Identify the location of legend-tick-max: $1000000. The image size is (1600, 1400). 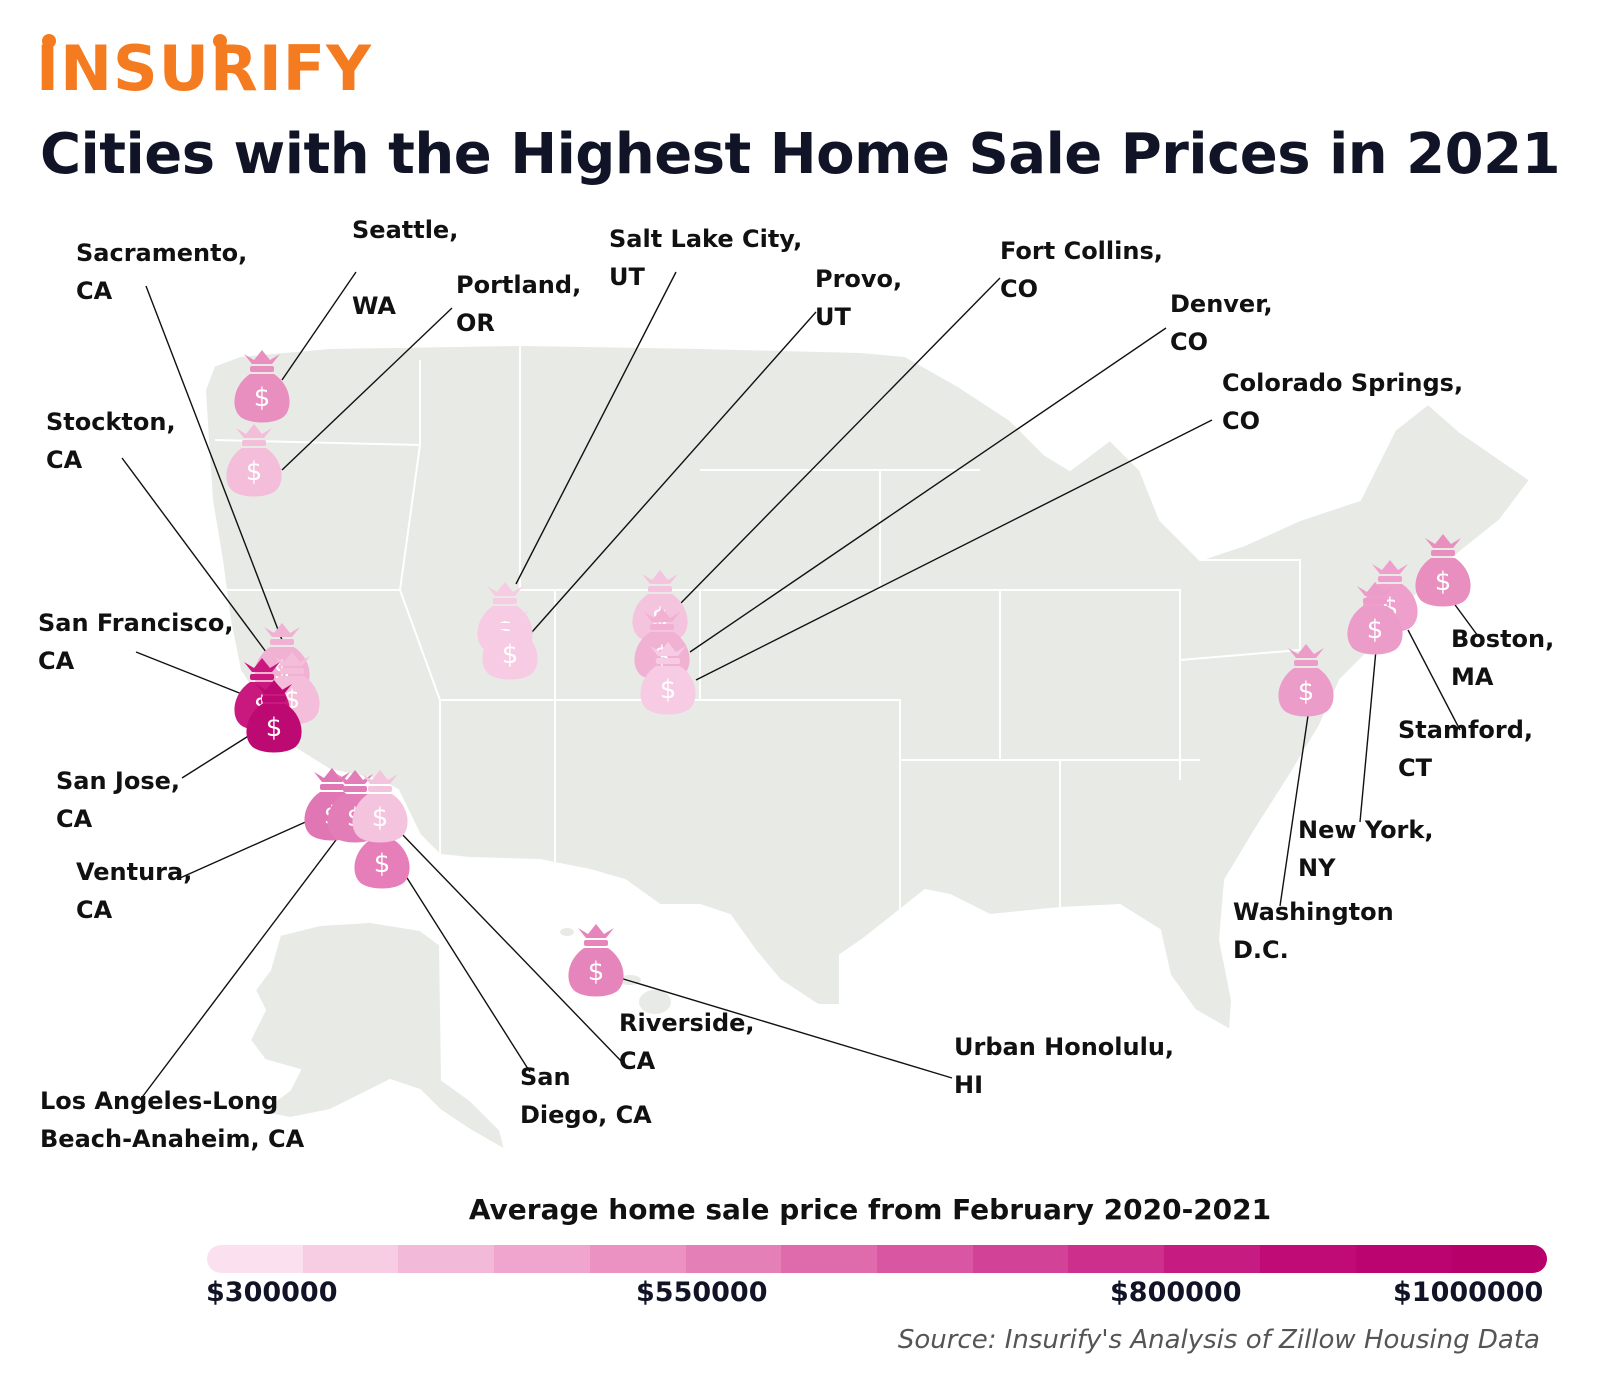
(1468, 1292).